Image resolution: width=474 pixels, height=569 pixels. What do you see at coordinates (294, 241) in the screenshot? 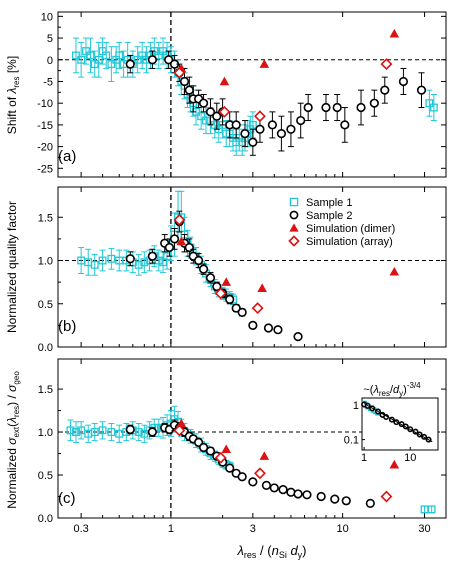
I see `legend-marker-array` at bounding box center [294, 241].